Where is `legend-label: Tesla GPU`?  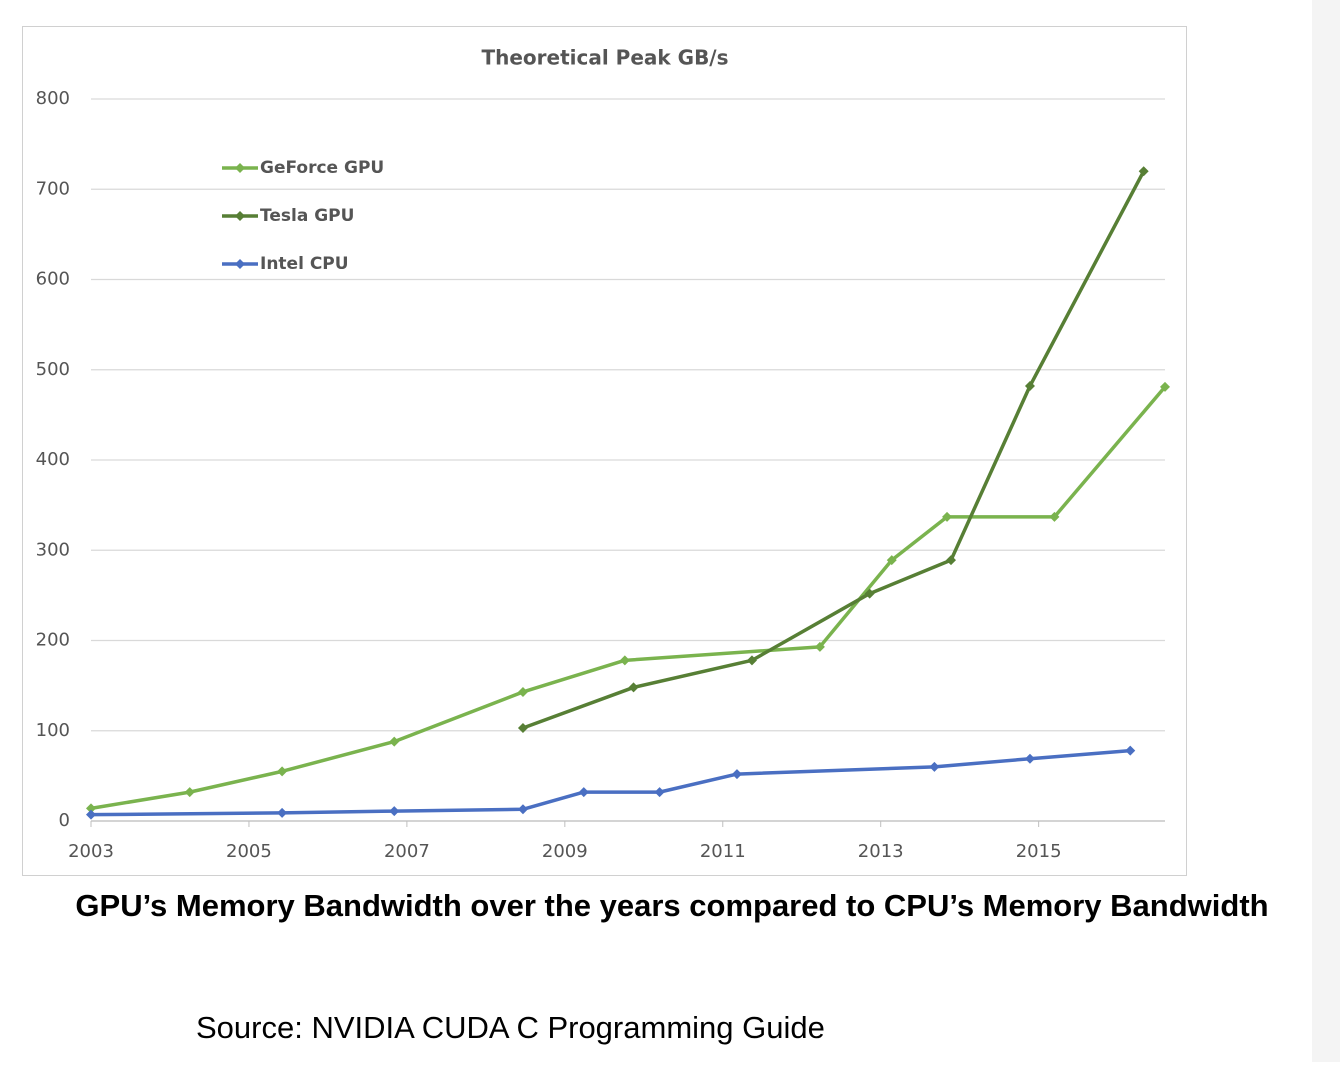 legend-label: Tesla GPU is located at coordinates (307, 216).